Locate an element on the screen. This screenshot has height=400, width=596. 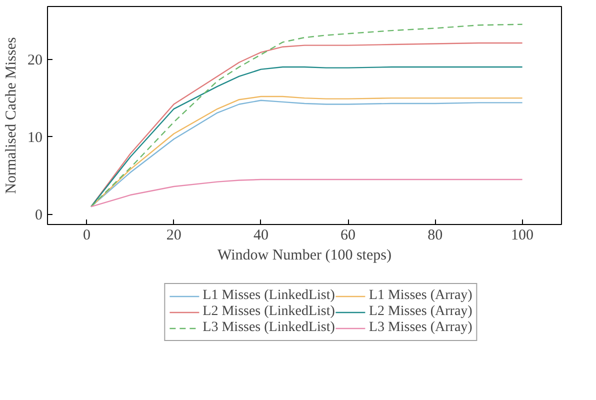
x-tick-label: 40 is located at coordinates (260, 236).